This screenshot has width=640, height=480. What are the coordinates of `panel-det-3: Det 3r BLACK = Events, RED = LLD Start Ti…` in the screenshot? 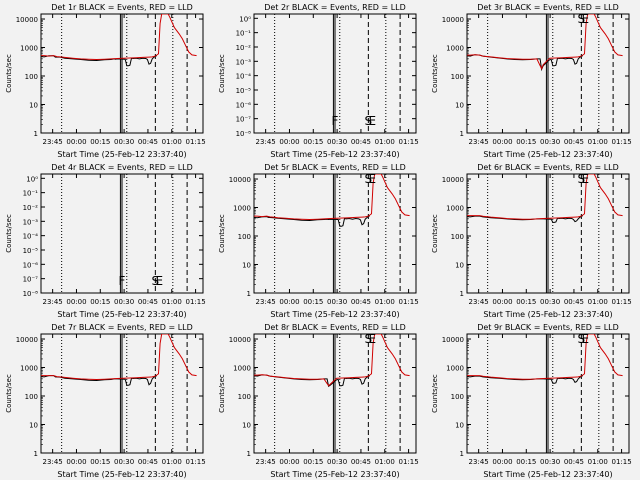 It's located at (531, 81).